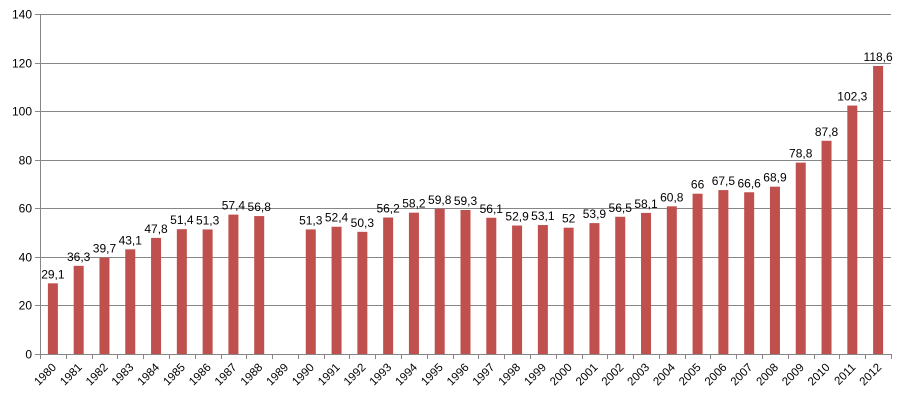  What do you see at coordinates (252, 375) in the screenshot?
I see `x-tick-label: 1988` at bounding box center [252, 375].